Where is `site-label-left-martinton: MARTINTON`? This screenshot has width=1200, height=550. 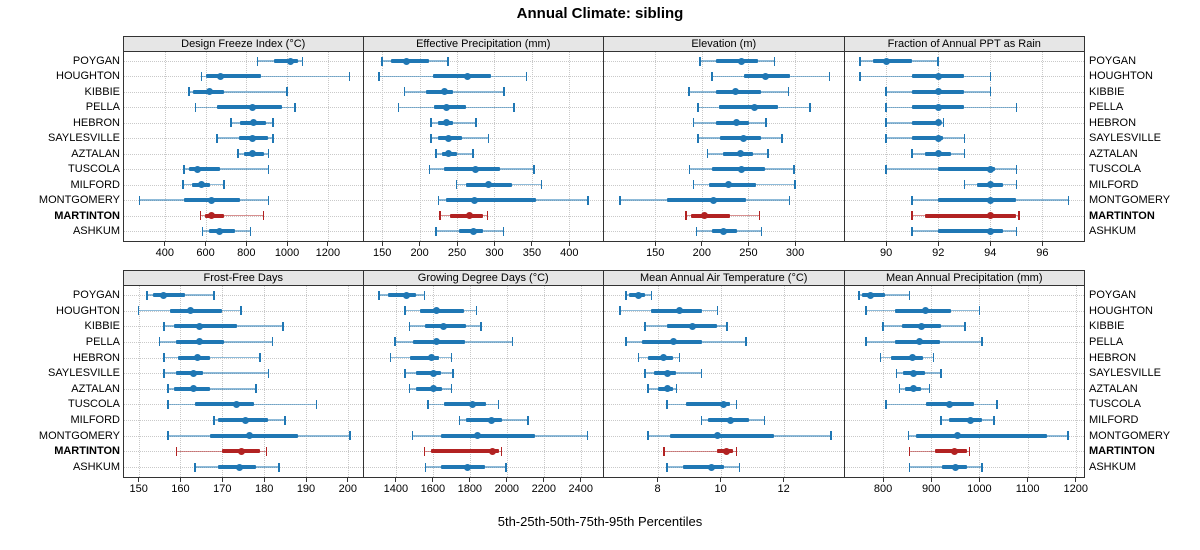
site-label-left-martinton: MARTINTON is located at coordinates (87, 215).